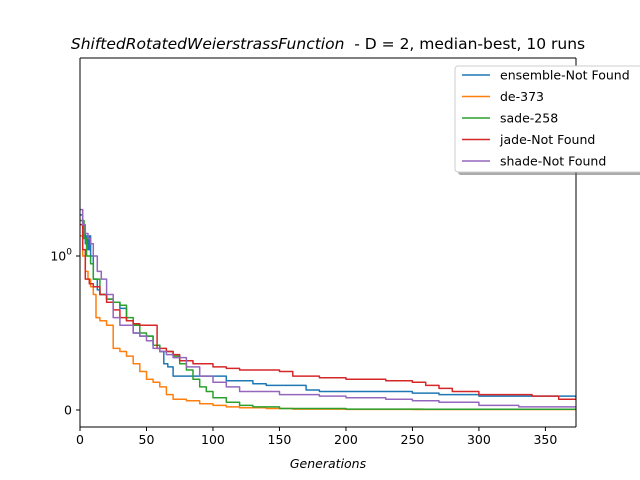  What do you see at coordinates (553, 161) in the screenshot?
I see `legend-label-shade-not-found: shade-Not Found` at bounding box center [553, 161].